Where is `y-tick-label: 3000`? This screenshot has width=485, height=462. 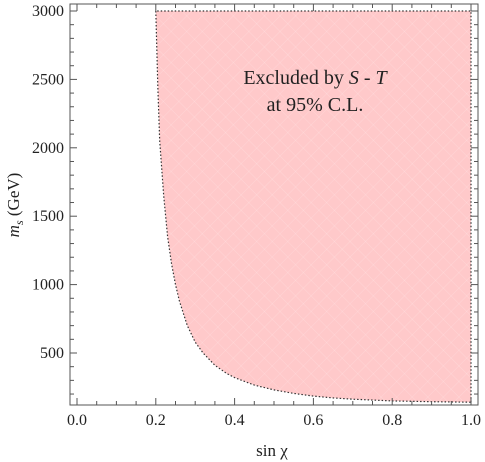 y-tick-label: 3000 is located at coordinates (48, 11).